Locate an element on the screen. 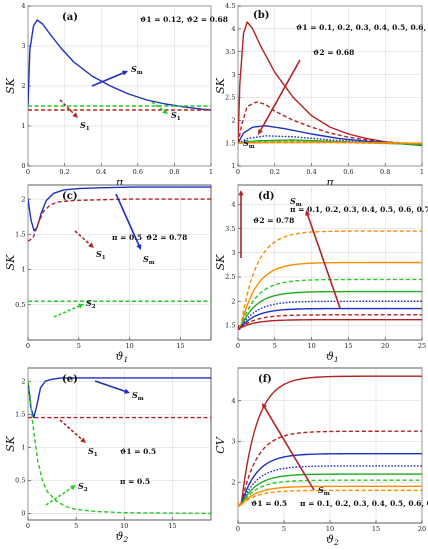  s1-green-arrow-head is located at coordinates (165, 111).